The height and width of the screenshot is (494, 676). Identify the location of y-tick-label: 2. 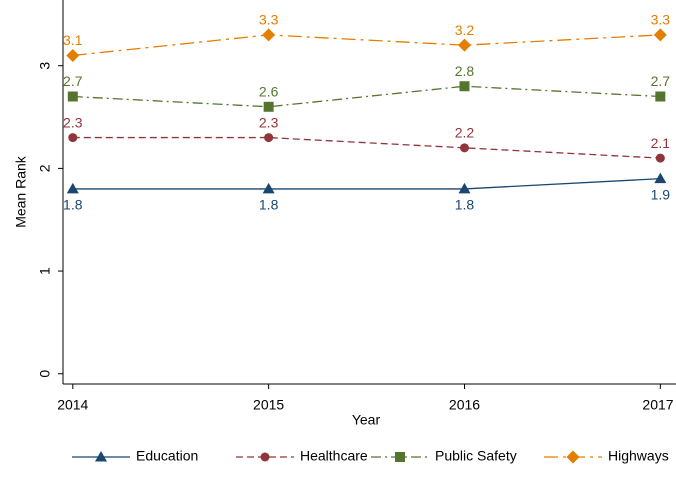
(45, 168).